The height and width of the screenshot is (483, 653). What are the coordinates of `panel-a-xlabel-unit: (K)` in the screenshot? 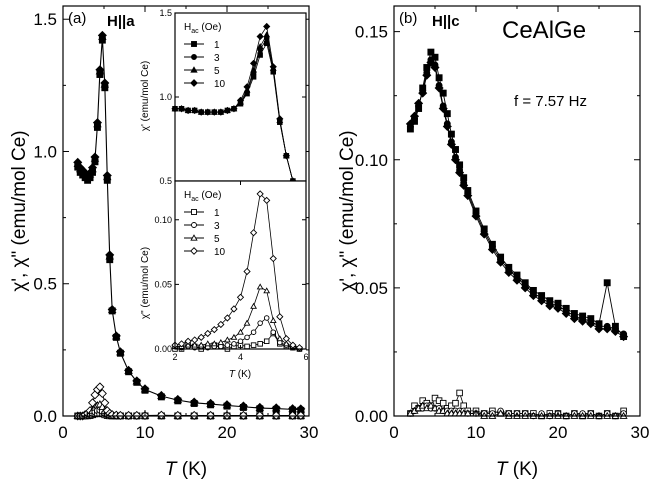 It's located at (192, 469).